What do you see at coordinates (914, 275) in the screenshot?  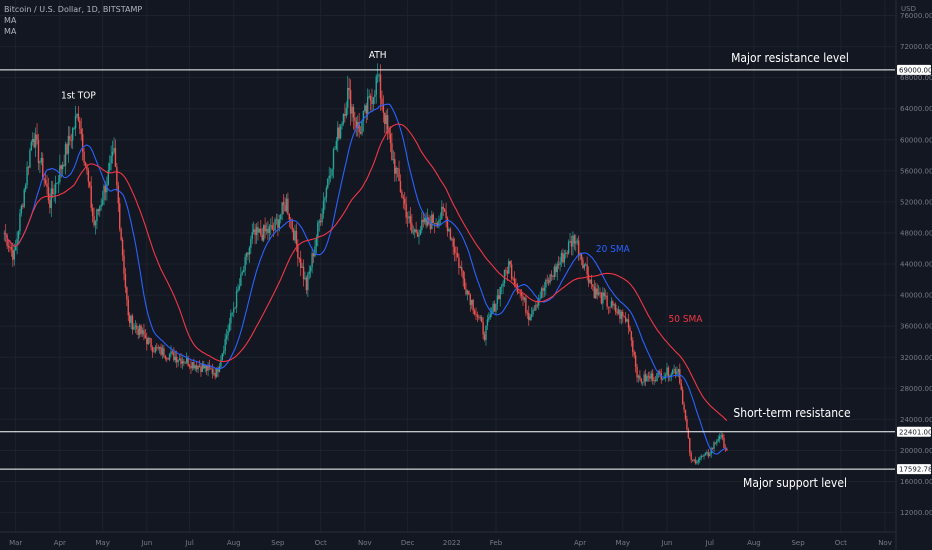 I see `price-axis` at bounding box center [914, 275].